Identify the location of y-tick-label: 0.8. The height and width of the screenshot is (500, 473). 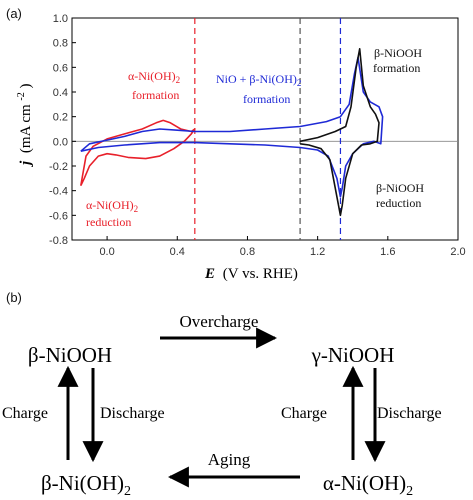
(60, 44).